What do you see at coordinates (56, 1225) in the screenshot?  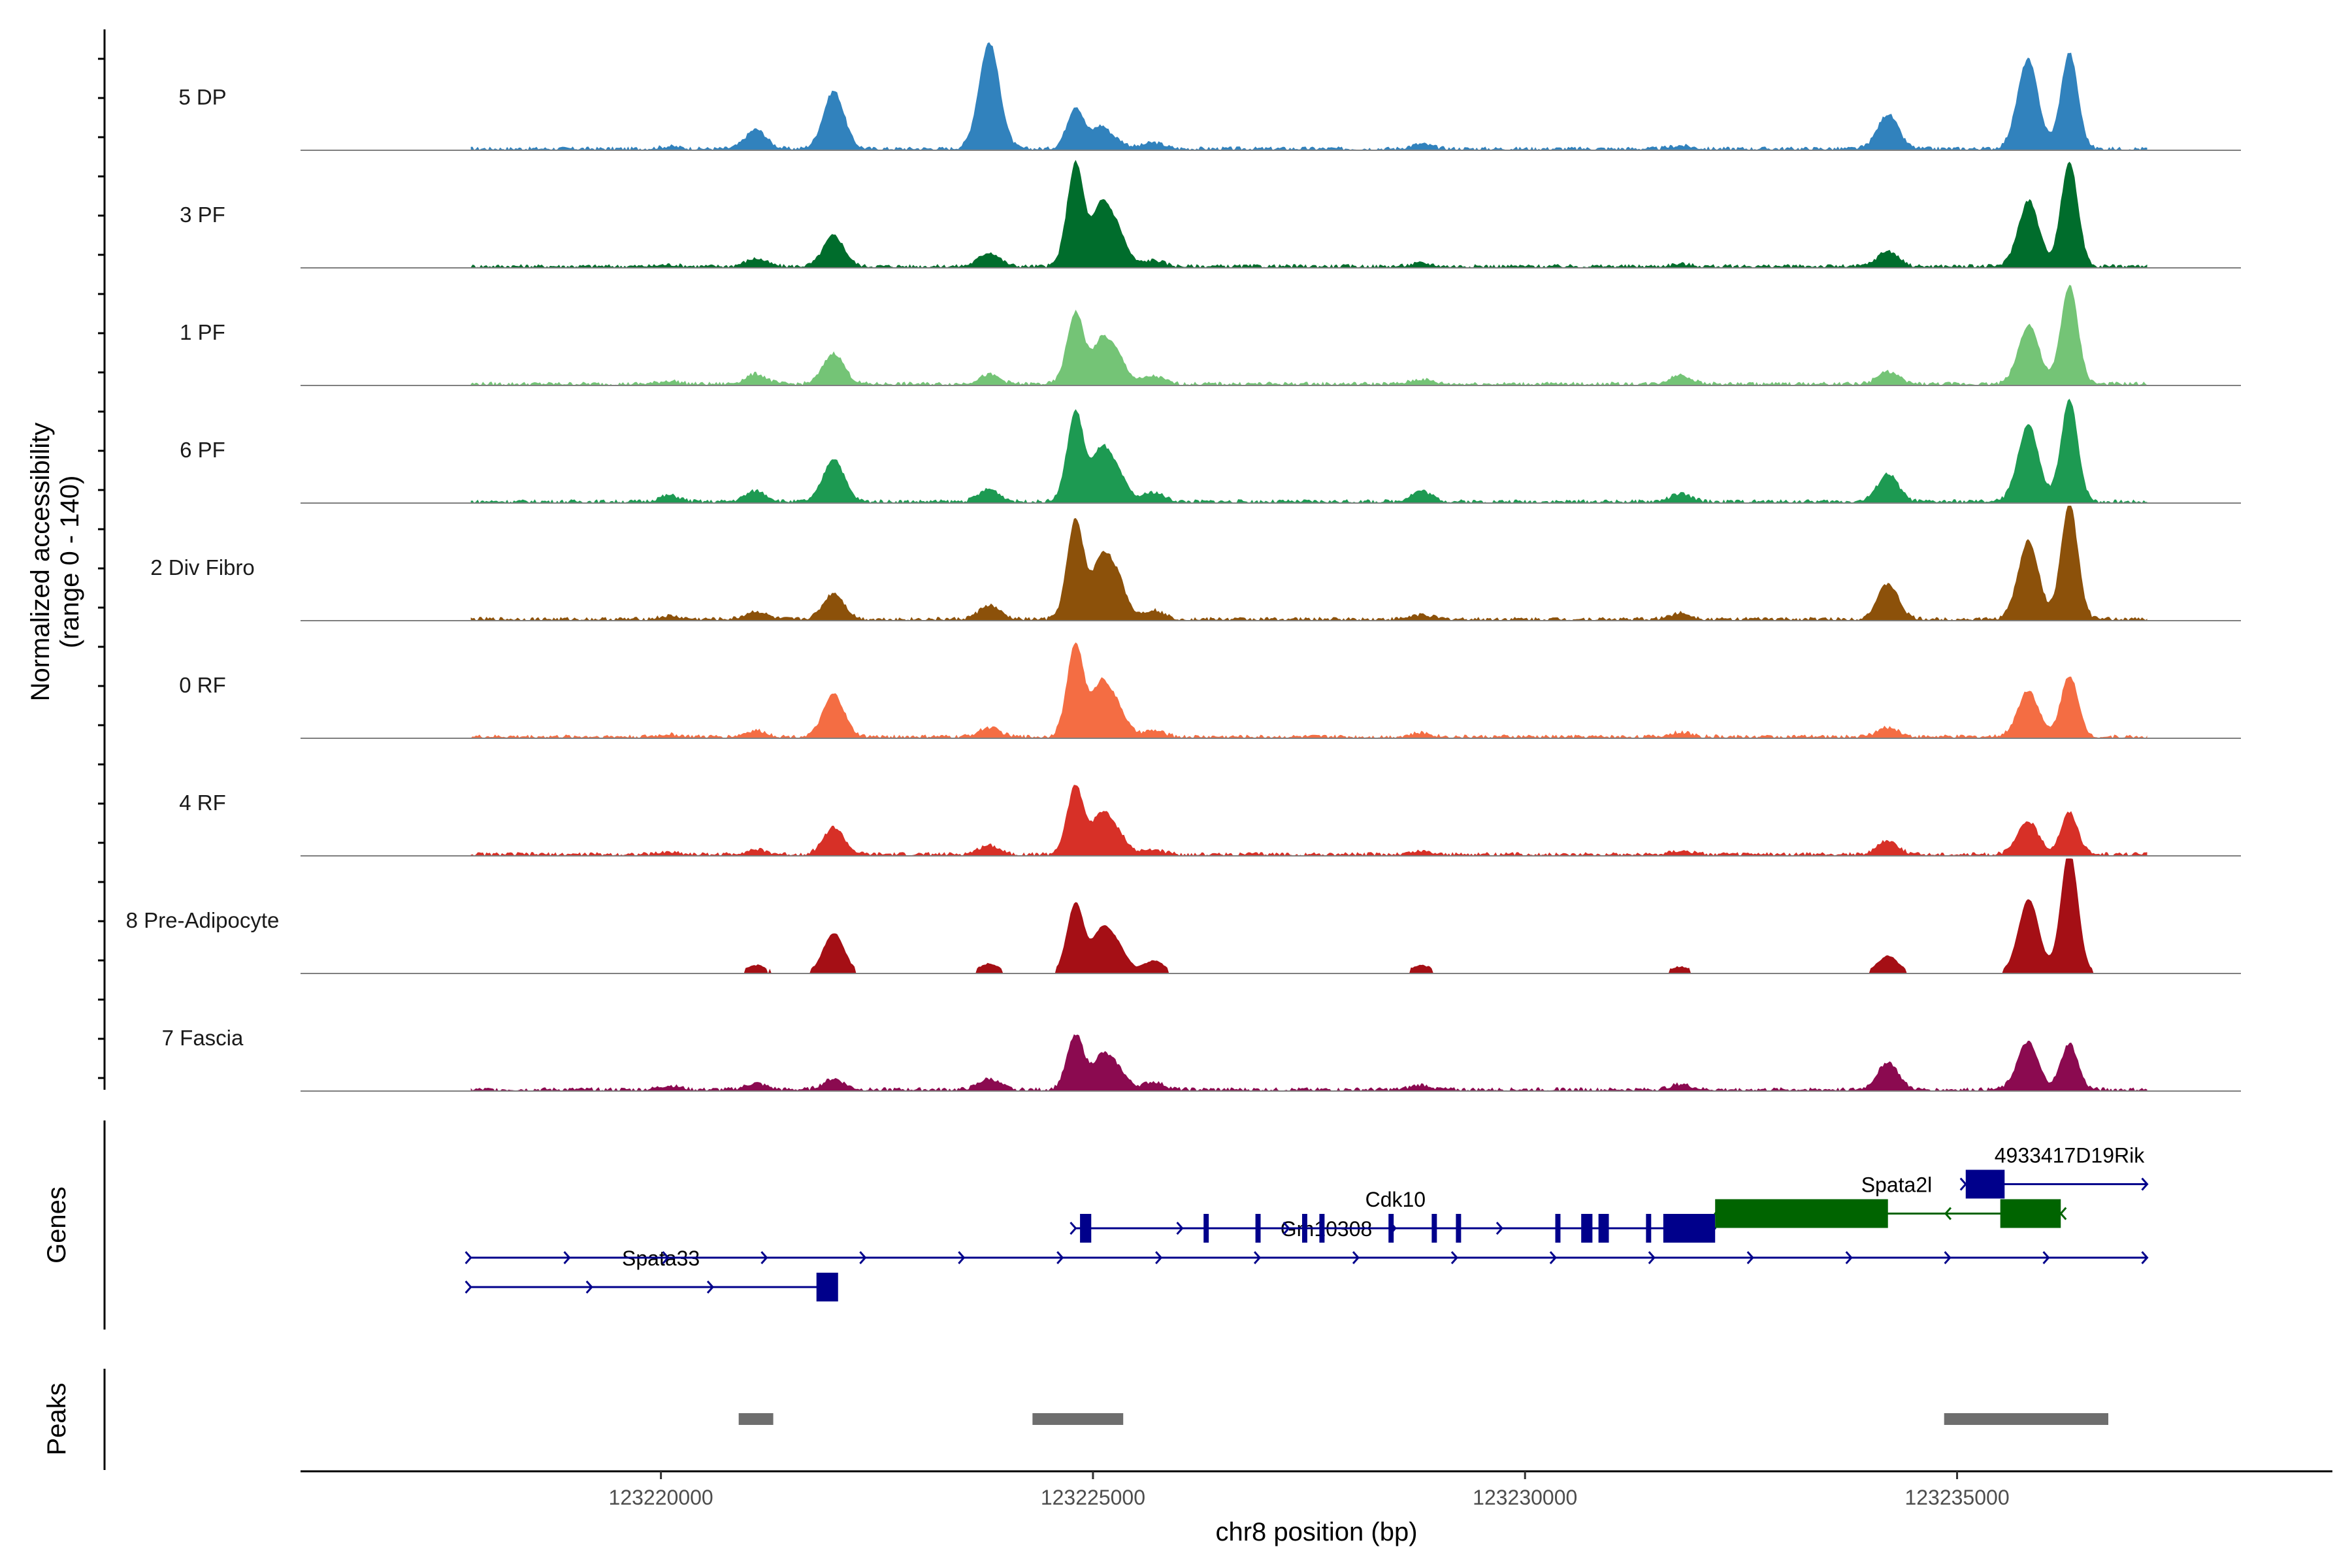 I see `genes-track-title: Genes` at bounding box center [56, 1225].